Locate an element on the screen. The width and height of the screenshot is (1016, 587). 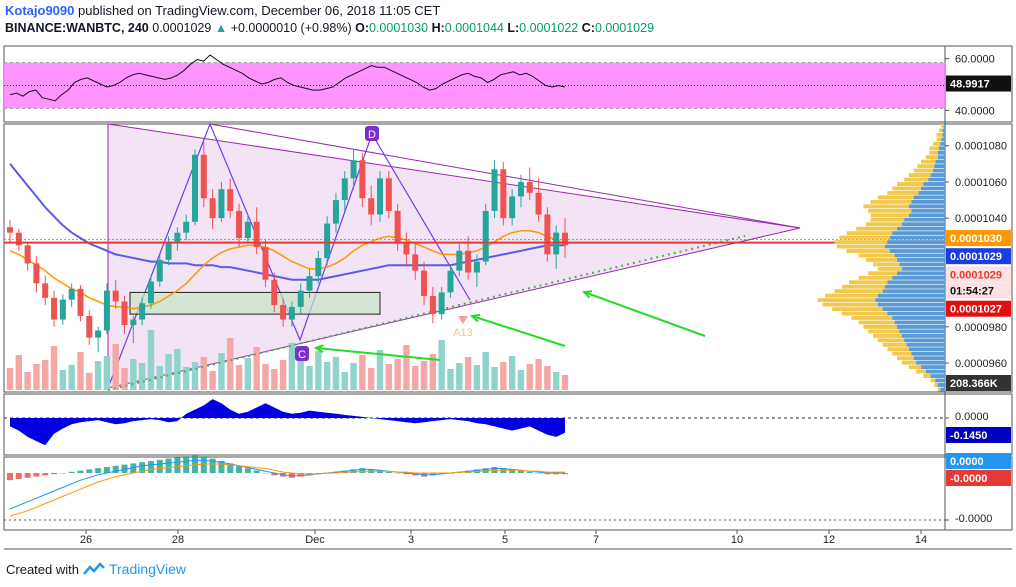
time-axis: 26 28 Dec 3 5 7 10 12 14 is located at coordinates (503, 538).